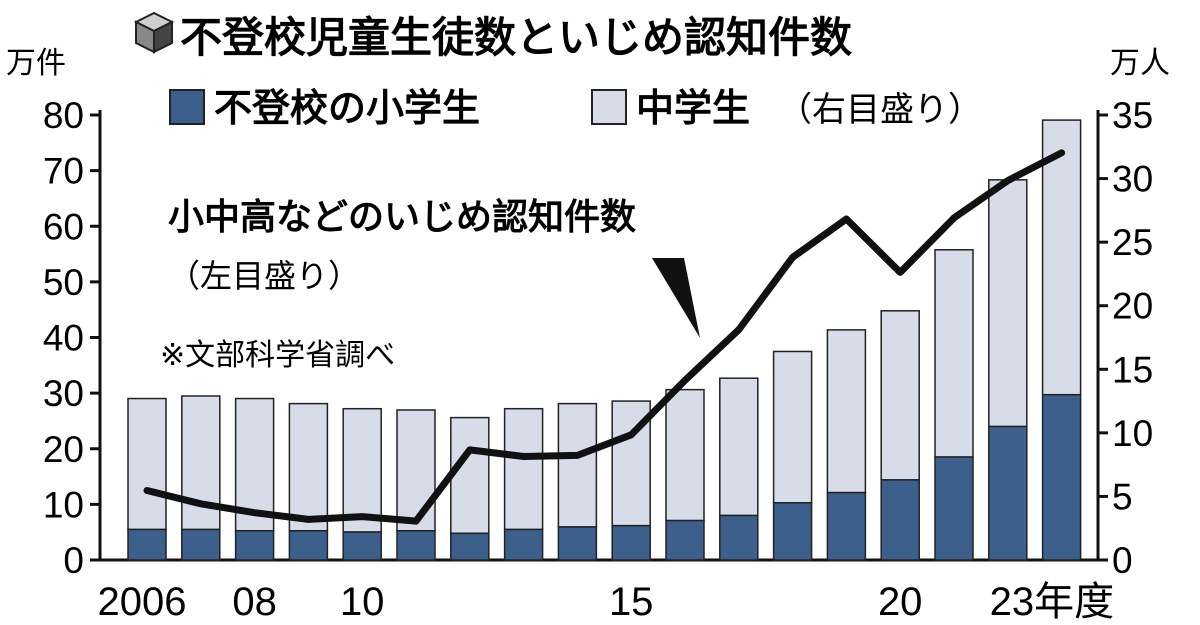 Image resolution: width=1200 pixels, height=625 pixels. Describe the element at coordinates (900, 602) in the screenshot. I see `x-axis-tick-label: 20` at that location.